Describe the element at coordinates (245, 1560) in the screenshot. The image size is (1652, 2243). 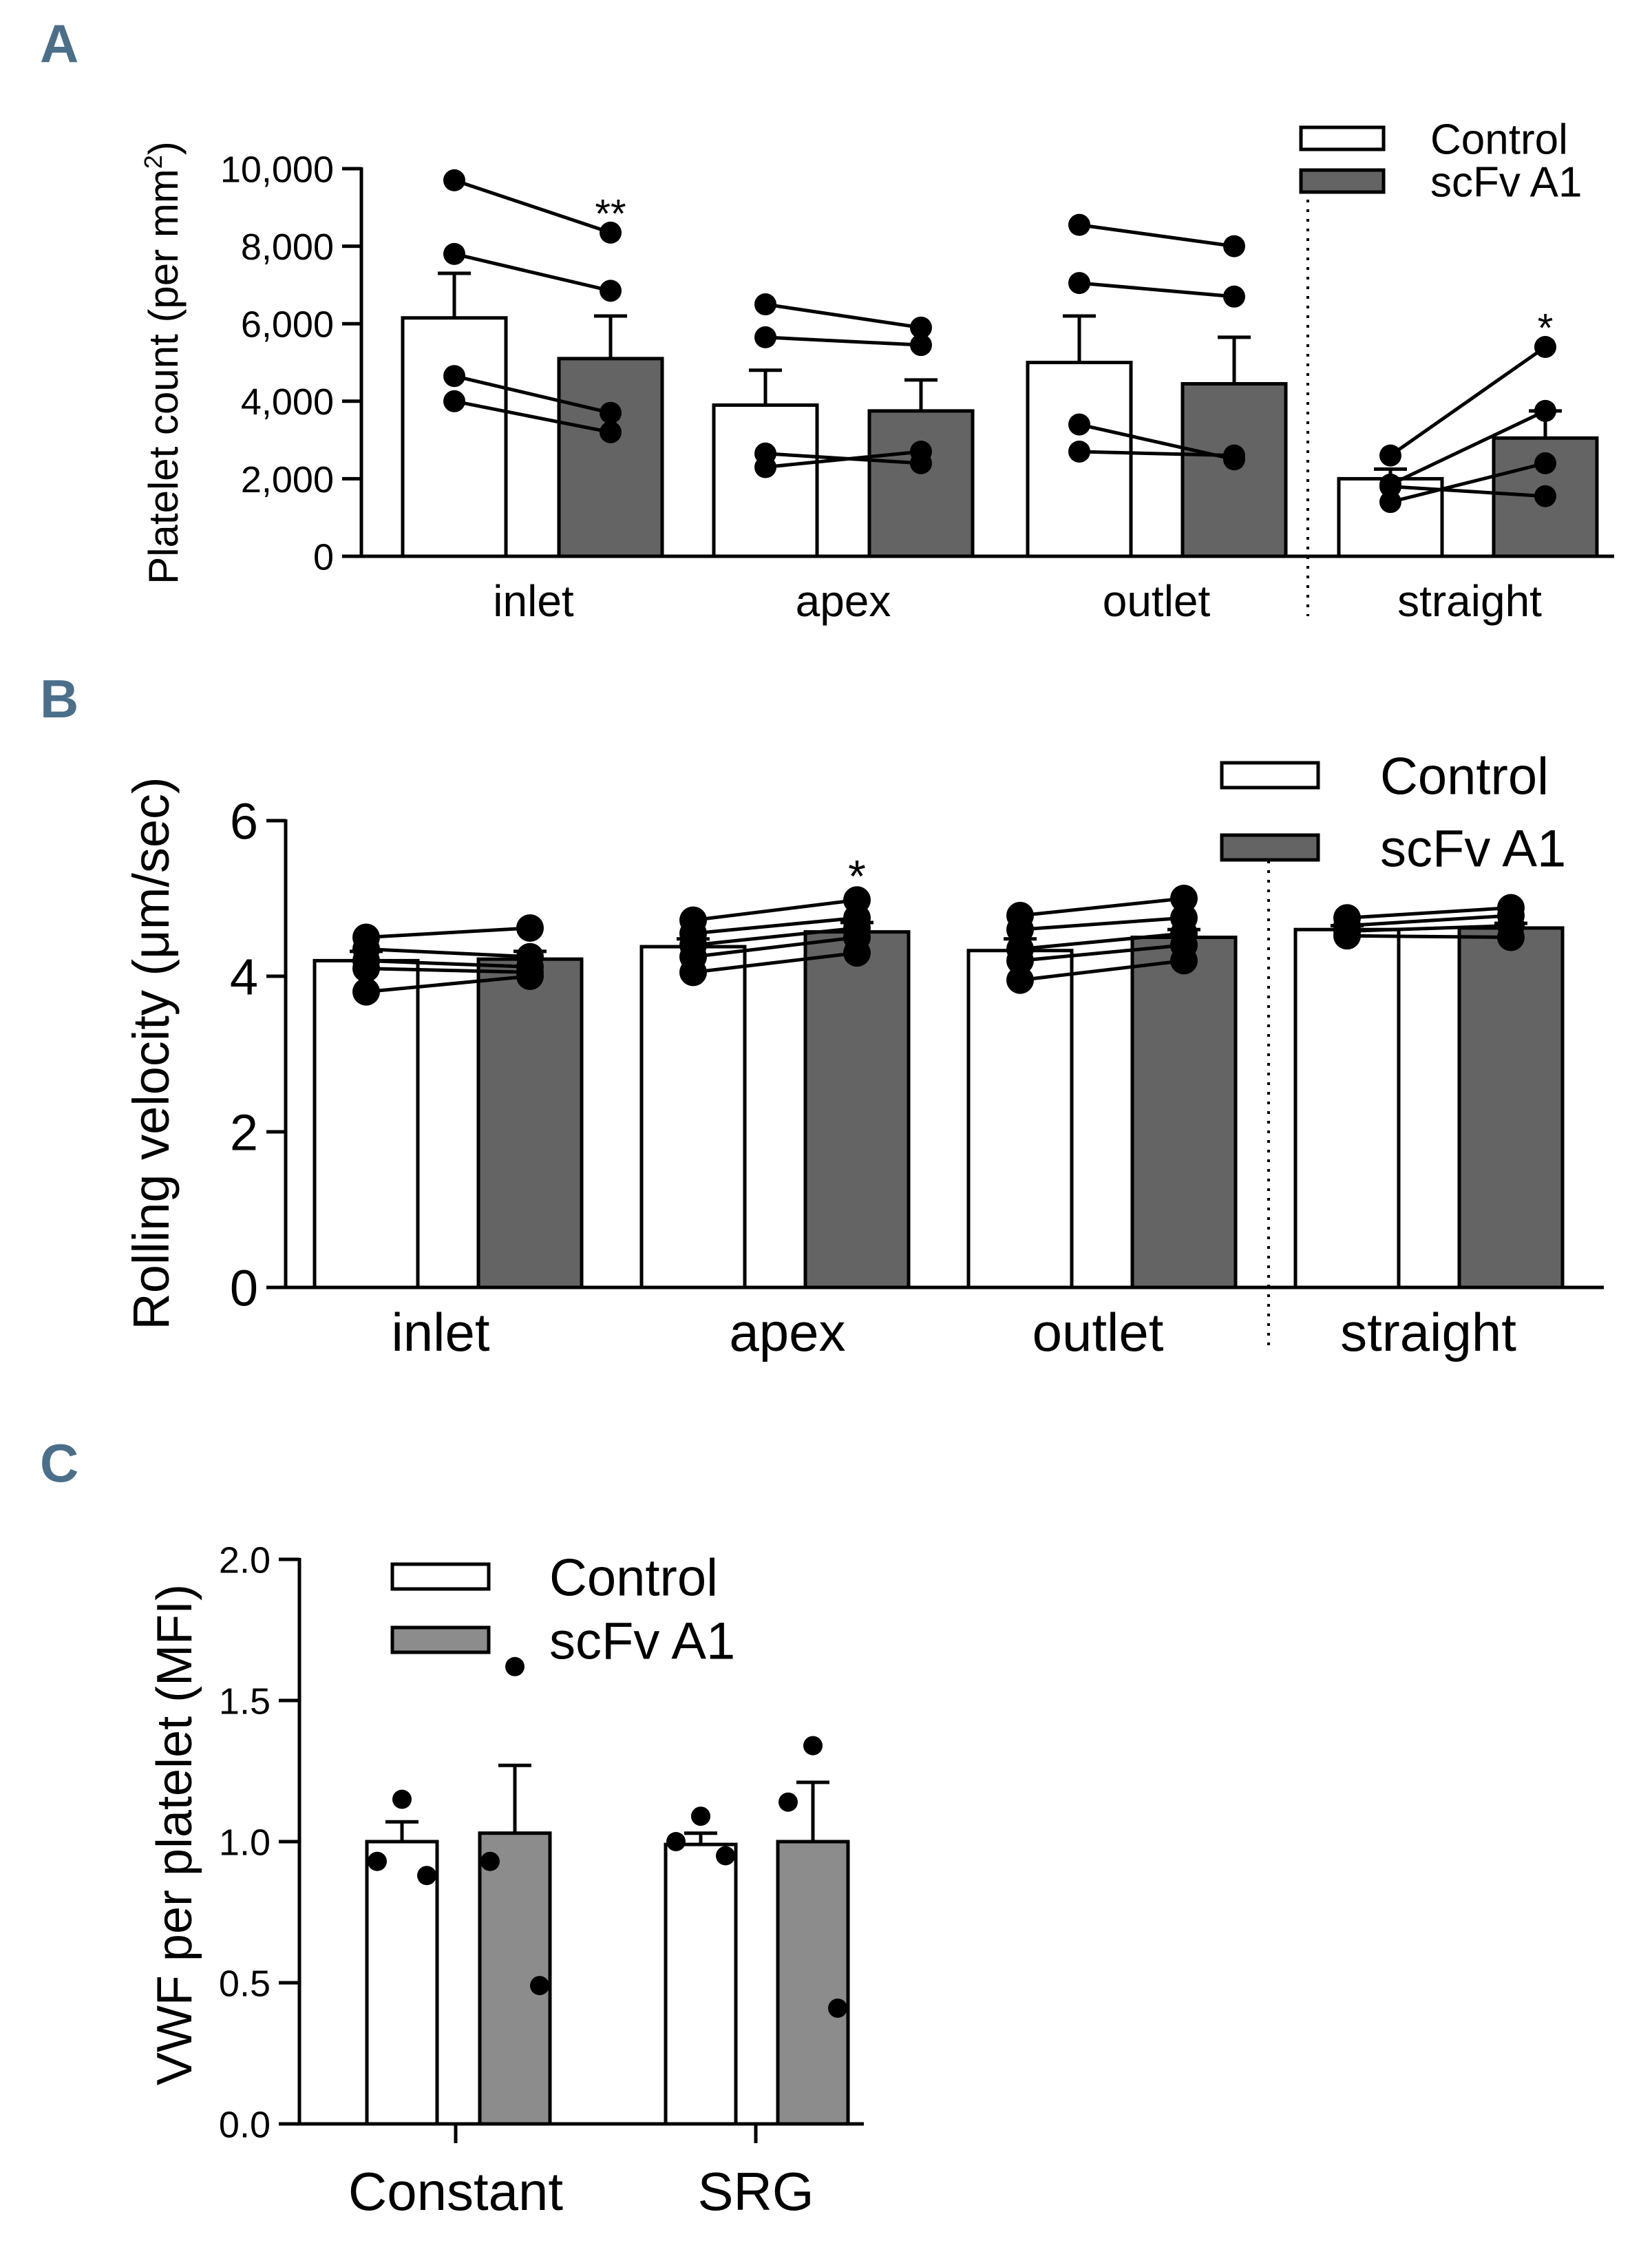
I see `y-tick-label: 2.0` at that location.